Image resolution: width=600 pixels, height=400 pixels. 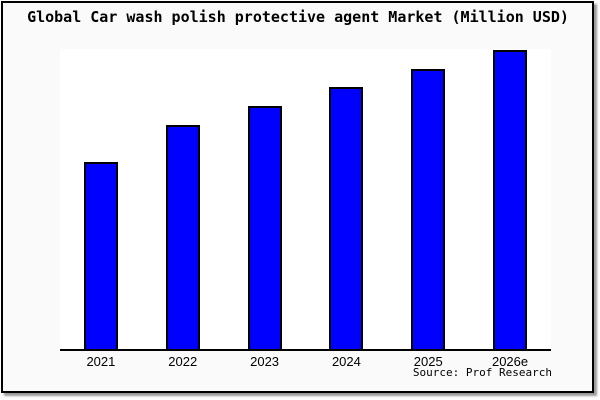 I want to click on bar-slot-2024, so click(x=346, y=199).